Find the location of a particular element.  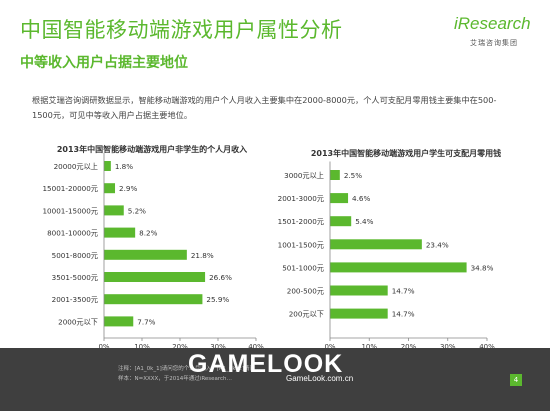

category-label: 3000元以上 is located at coordinates (304, 175).